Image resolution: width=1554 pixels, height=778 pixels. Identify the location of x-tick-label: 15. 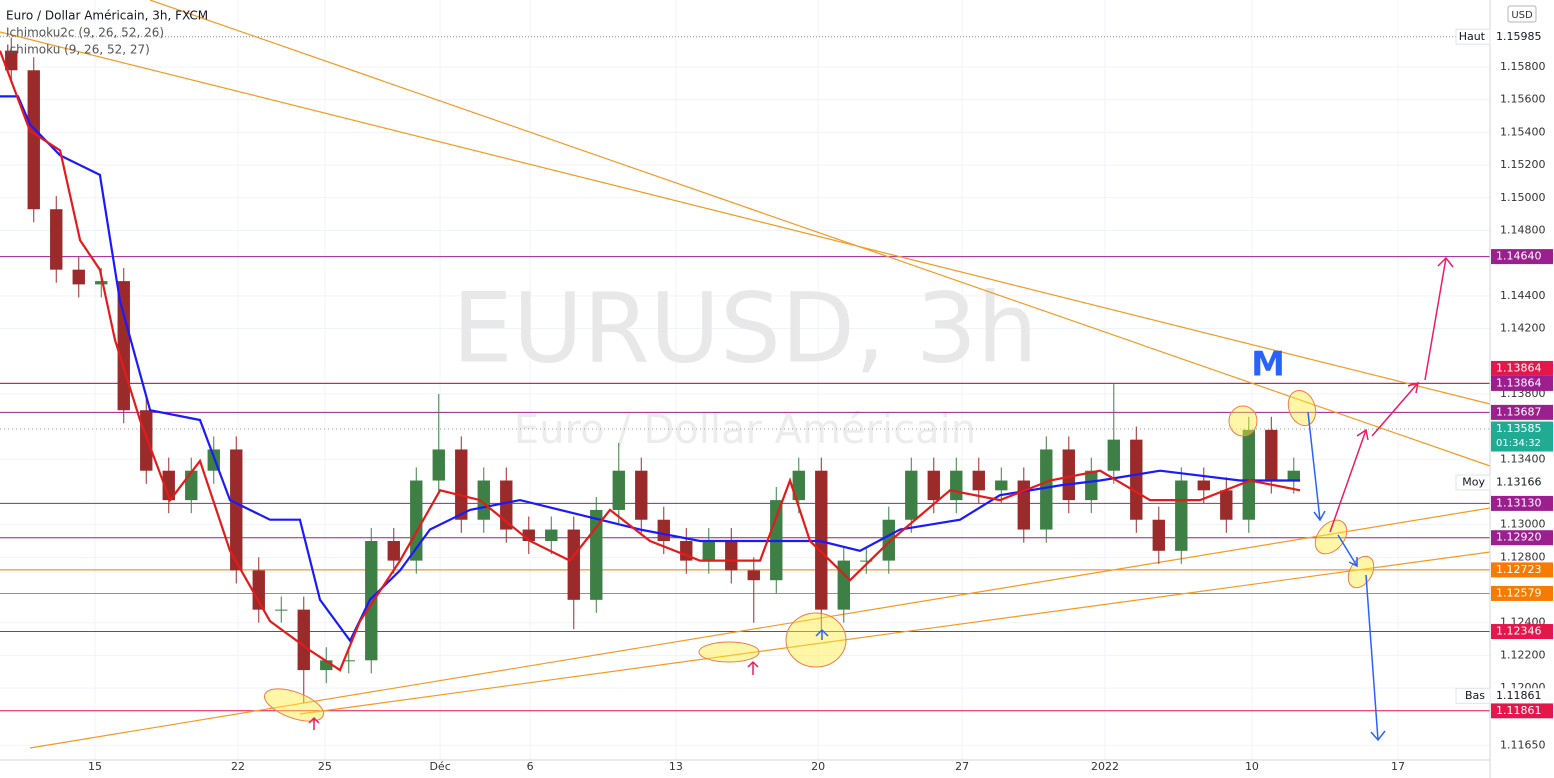
(95, 766).